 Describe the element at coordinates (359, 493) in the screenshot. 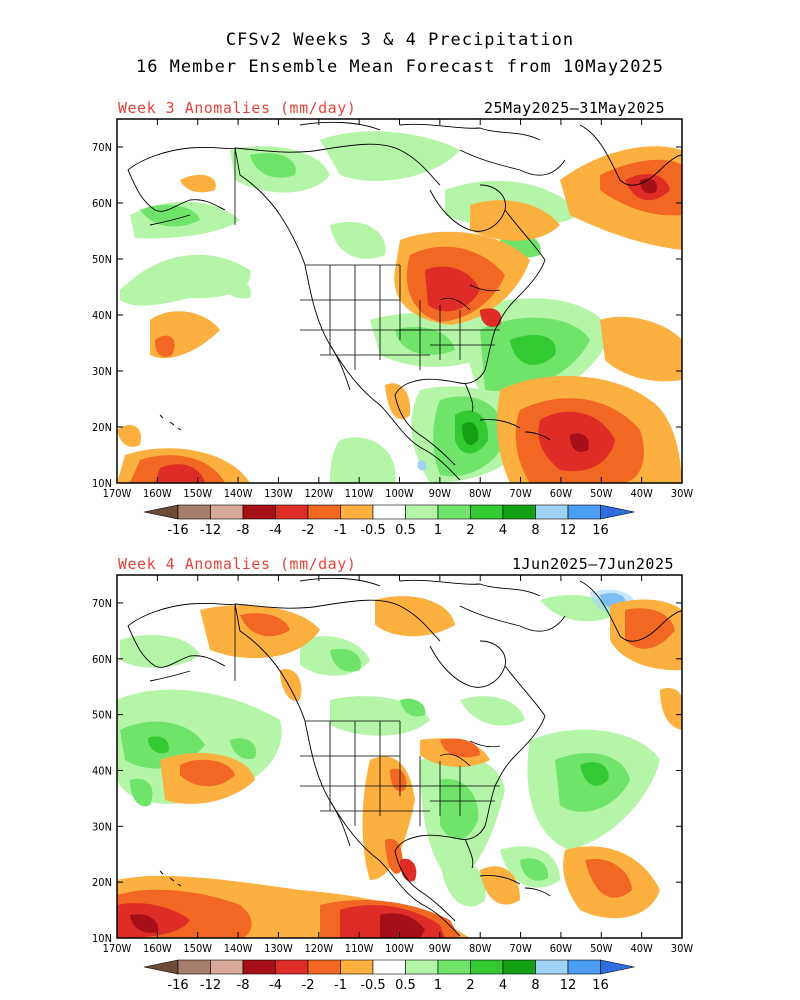

I see `week3-lon-label: 110W` at that location.